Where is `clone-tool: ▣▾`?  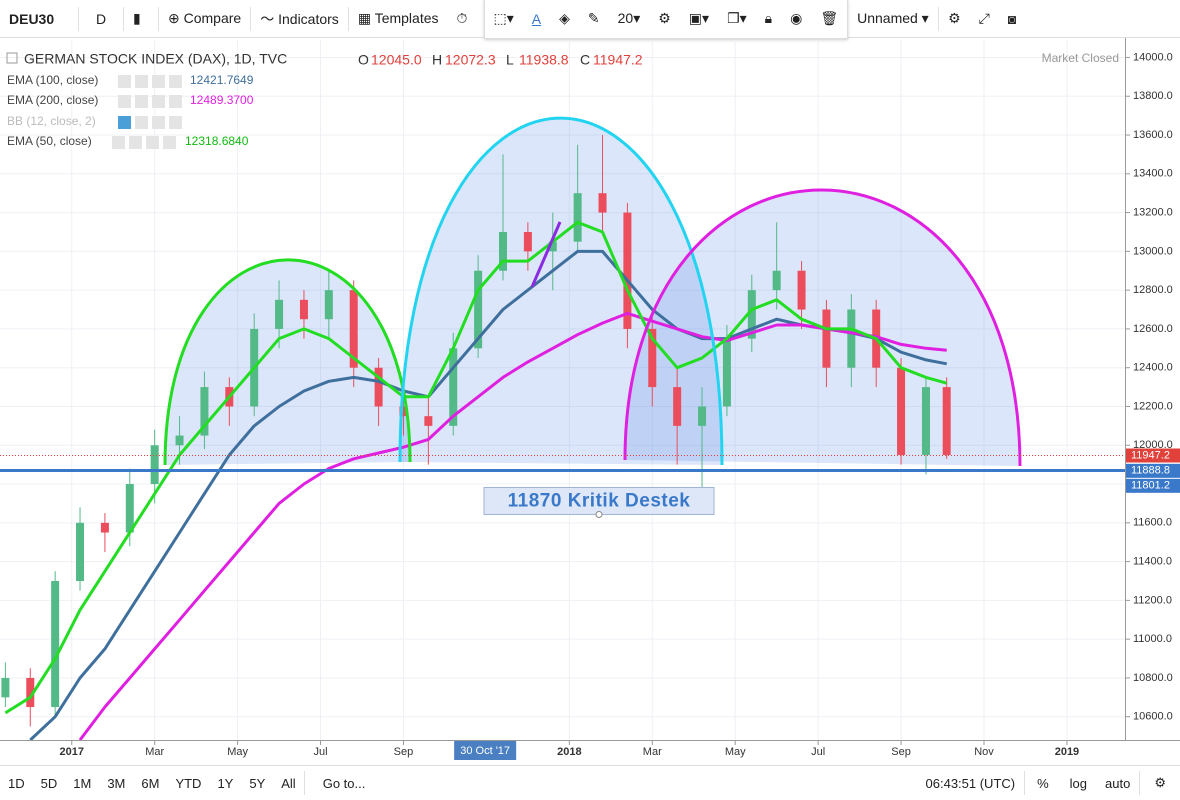
clone-tool: ▣▾ is located at coordinates (699, 18).